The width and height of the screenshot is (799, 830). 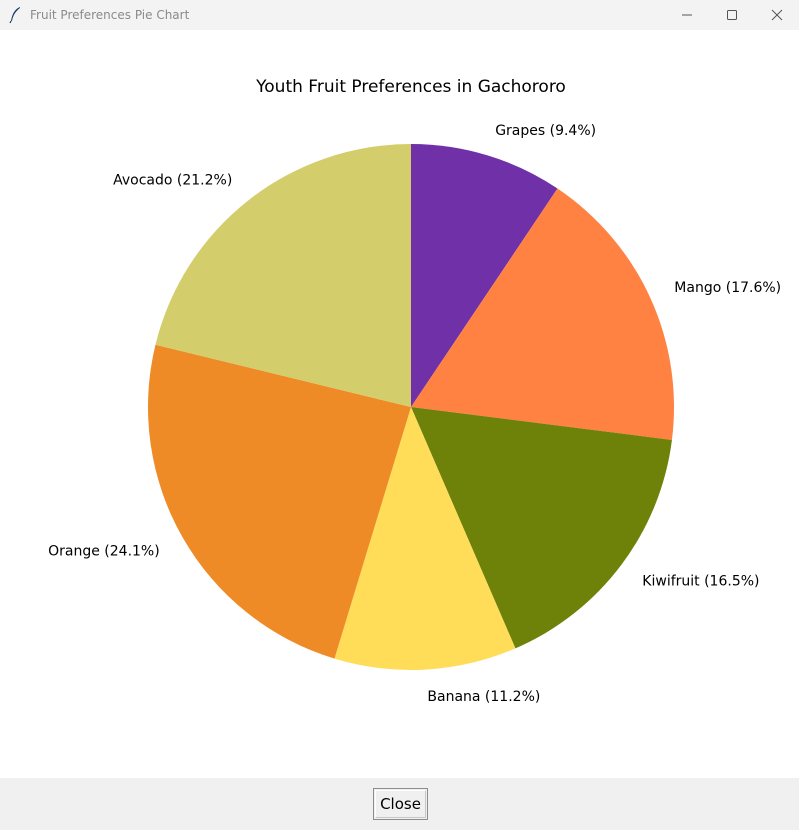 I want to click on close-icon, so click(x=777, y=15).